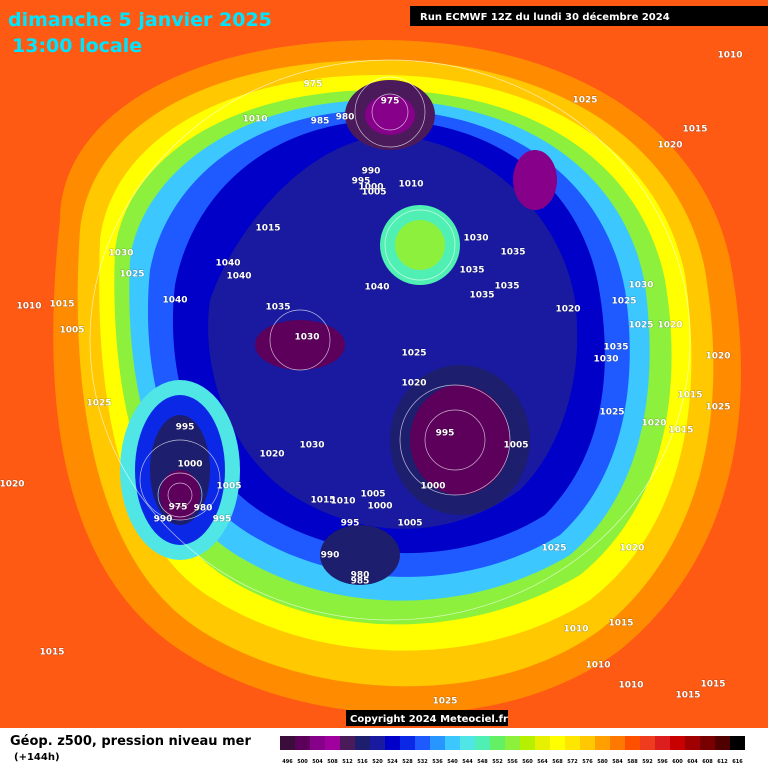 The width and height of the screenshot is (768, 768). What do you see at coordinates (527, 762) in the screenshot?
I see `scale-label: 560` at bounding box center [527, 762].